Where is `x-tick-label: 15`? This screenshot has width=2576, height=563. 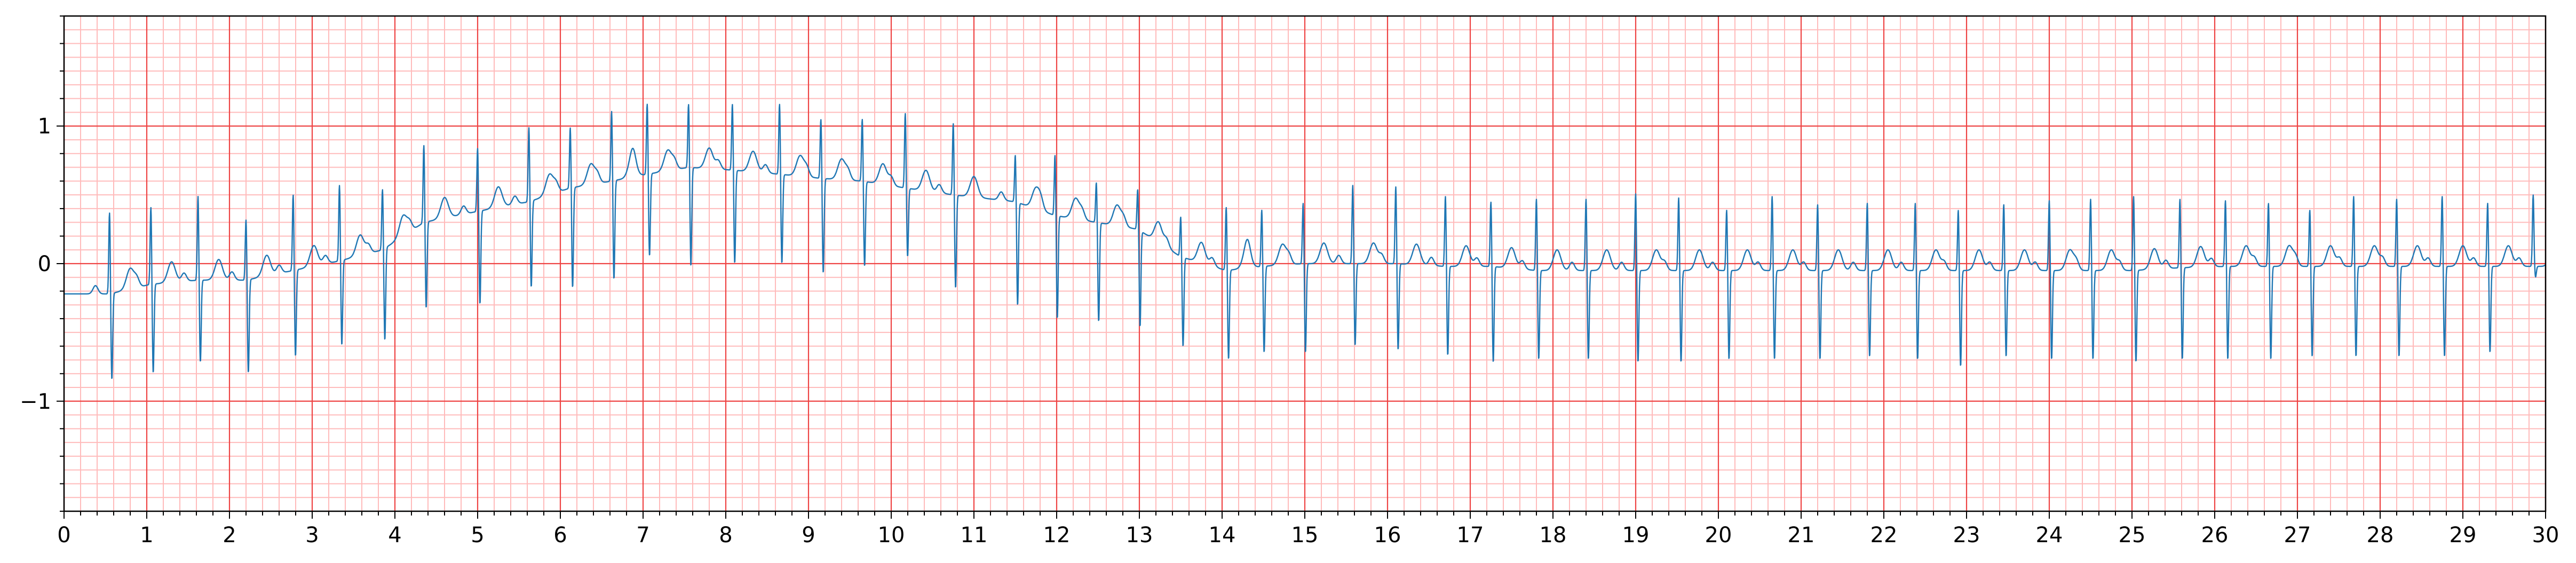 x-tick-label: 15 is located at coordinates (1305, 535).